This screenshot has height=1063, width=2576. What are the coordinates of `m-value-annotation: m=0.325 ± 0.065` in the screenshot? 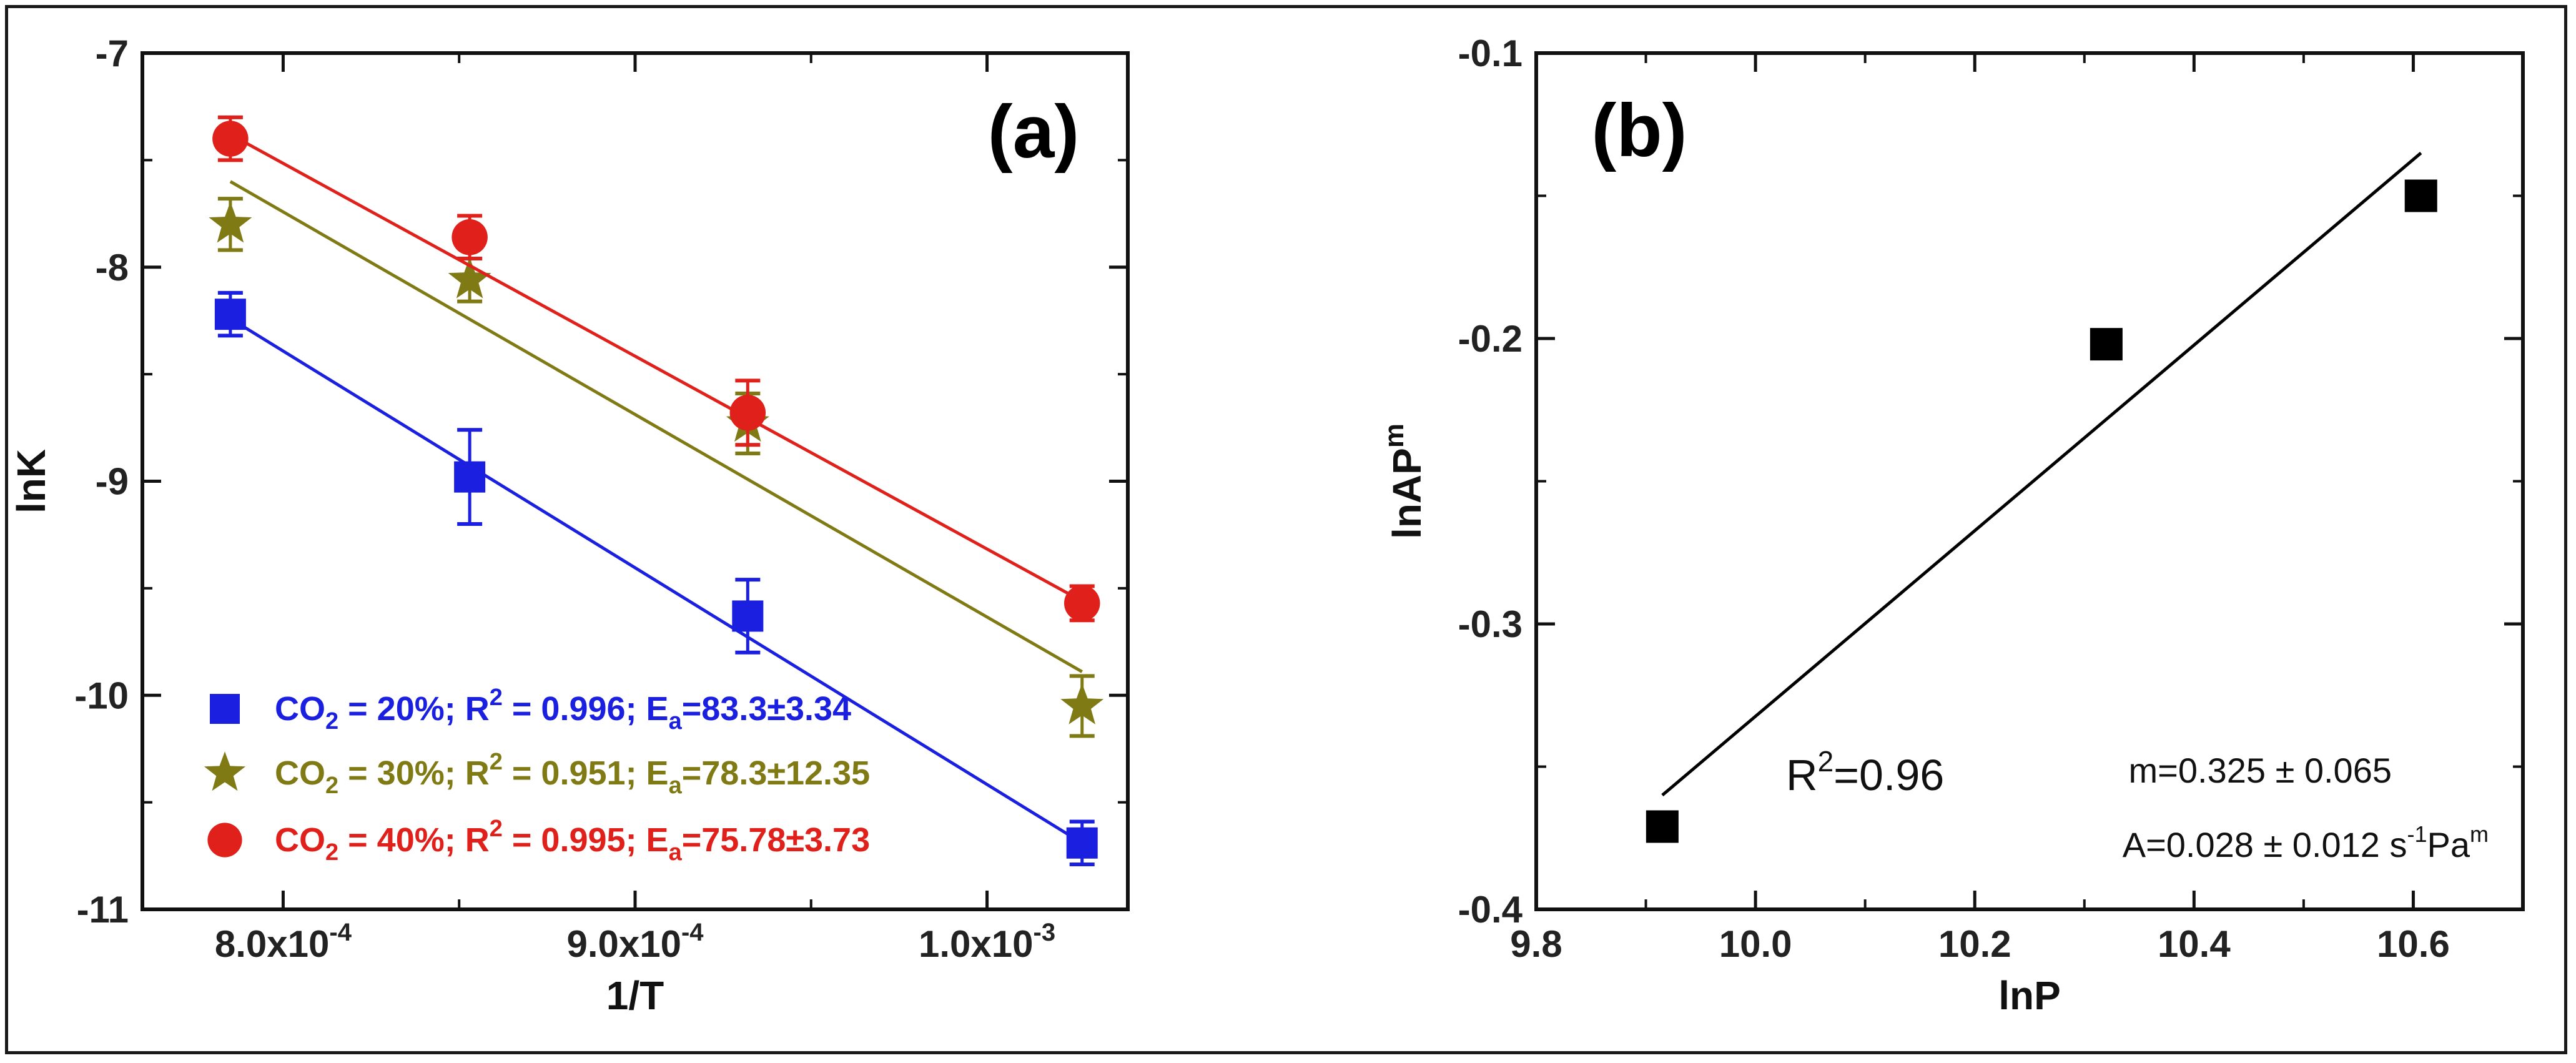 It's located at (2261, 771).